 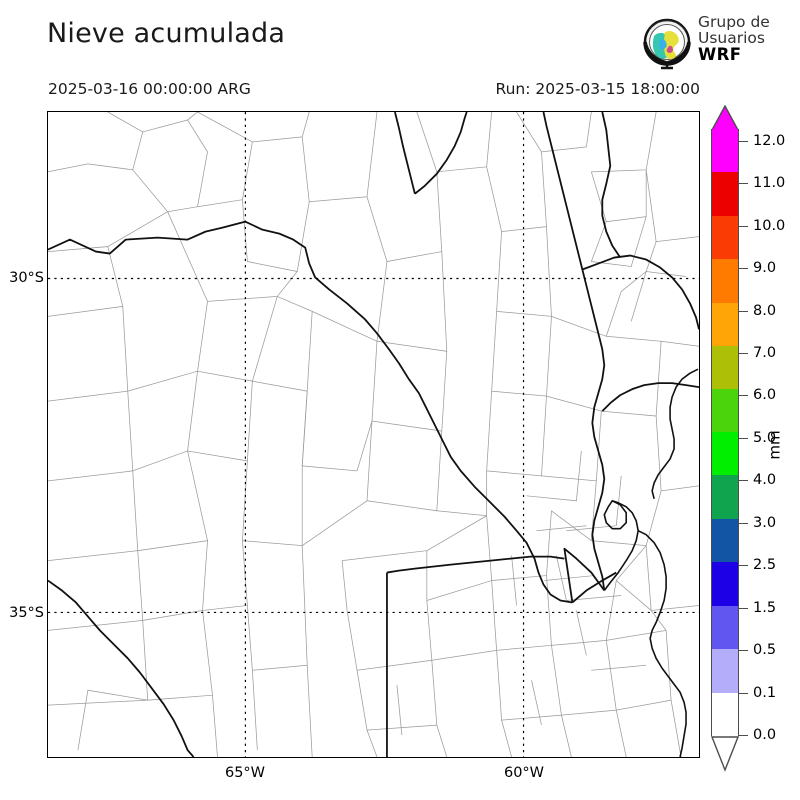 What do you see at coordinates (765, 608) in the screenshot?
I see `colorbar-tick-label: 1.5` at bounding box center [765, 608].